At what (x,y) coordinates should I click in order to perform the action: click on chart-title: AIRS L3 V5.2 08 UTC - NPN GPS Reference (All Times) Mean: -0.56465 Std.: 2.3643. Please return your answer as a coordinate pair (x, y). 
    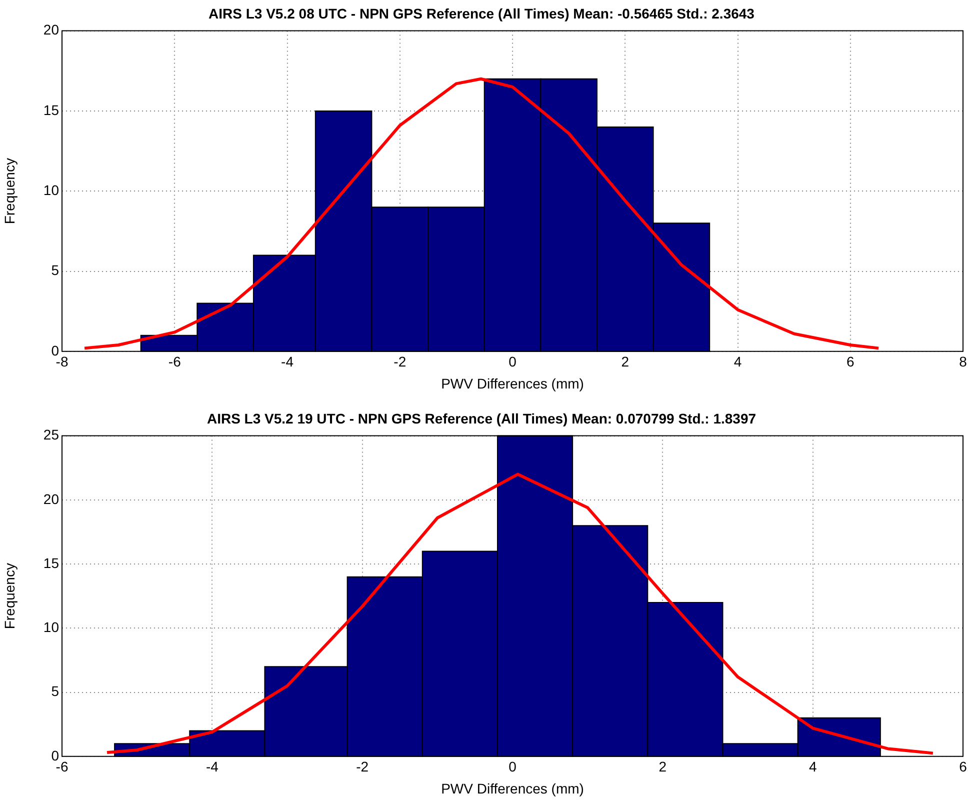
    Looking at the image, I should click on (481, 13).